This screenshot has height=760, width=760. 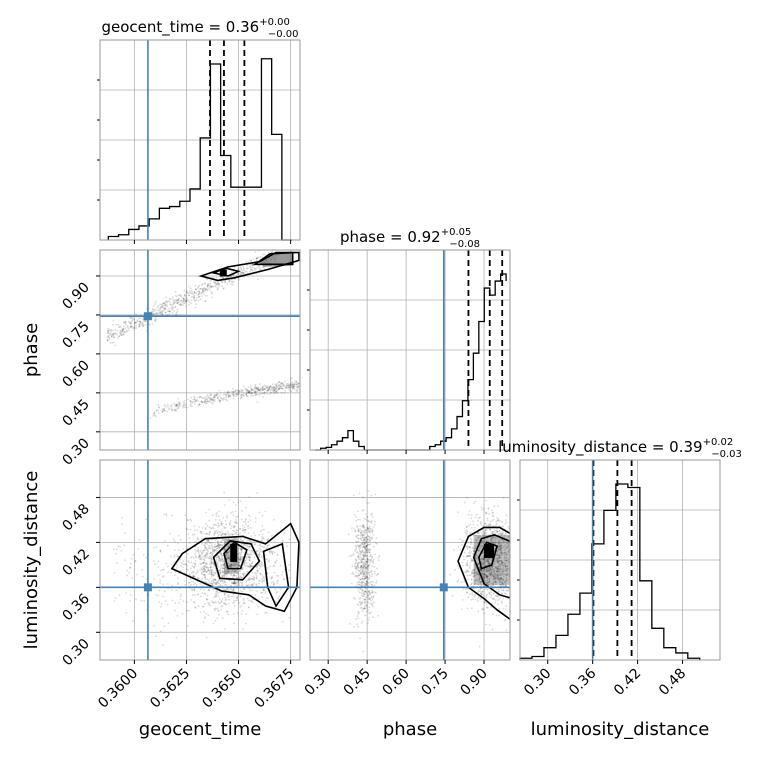 What do you see at coordinates (200, 560) in the screenshot?
I see `panel-content` at bounding box center [200, 560].